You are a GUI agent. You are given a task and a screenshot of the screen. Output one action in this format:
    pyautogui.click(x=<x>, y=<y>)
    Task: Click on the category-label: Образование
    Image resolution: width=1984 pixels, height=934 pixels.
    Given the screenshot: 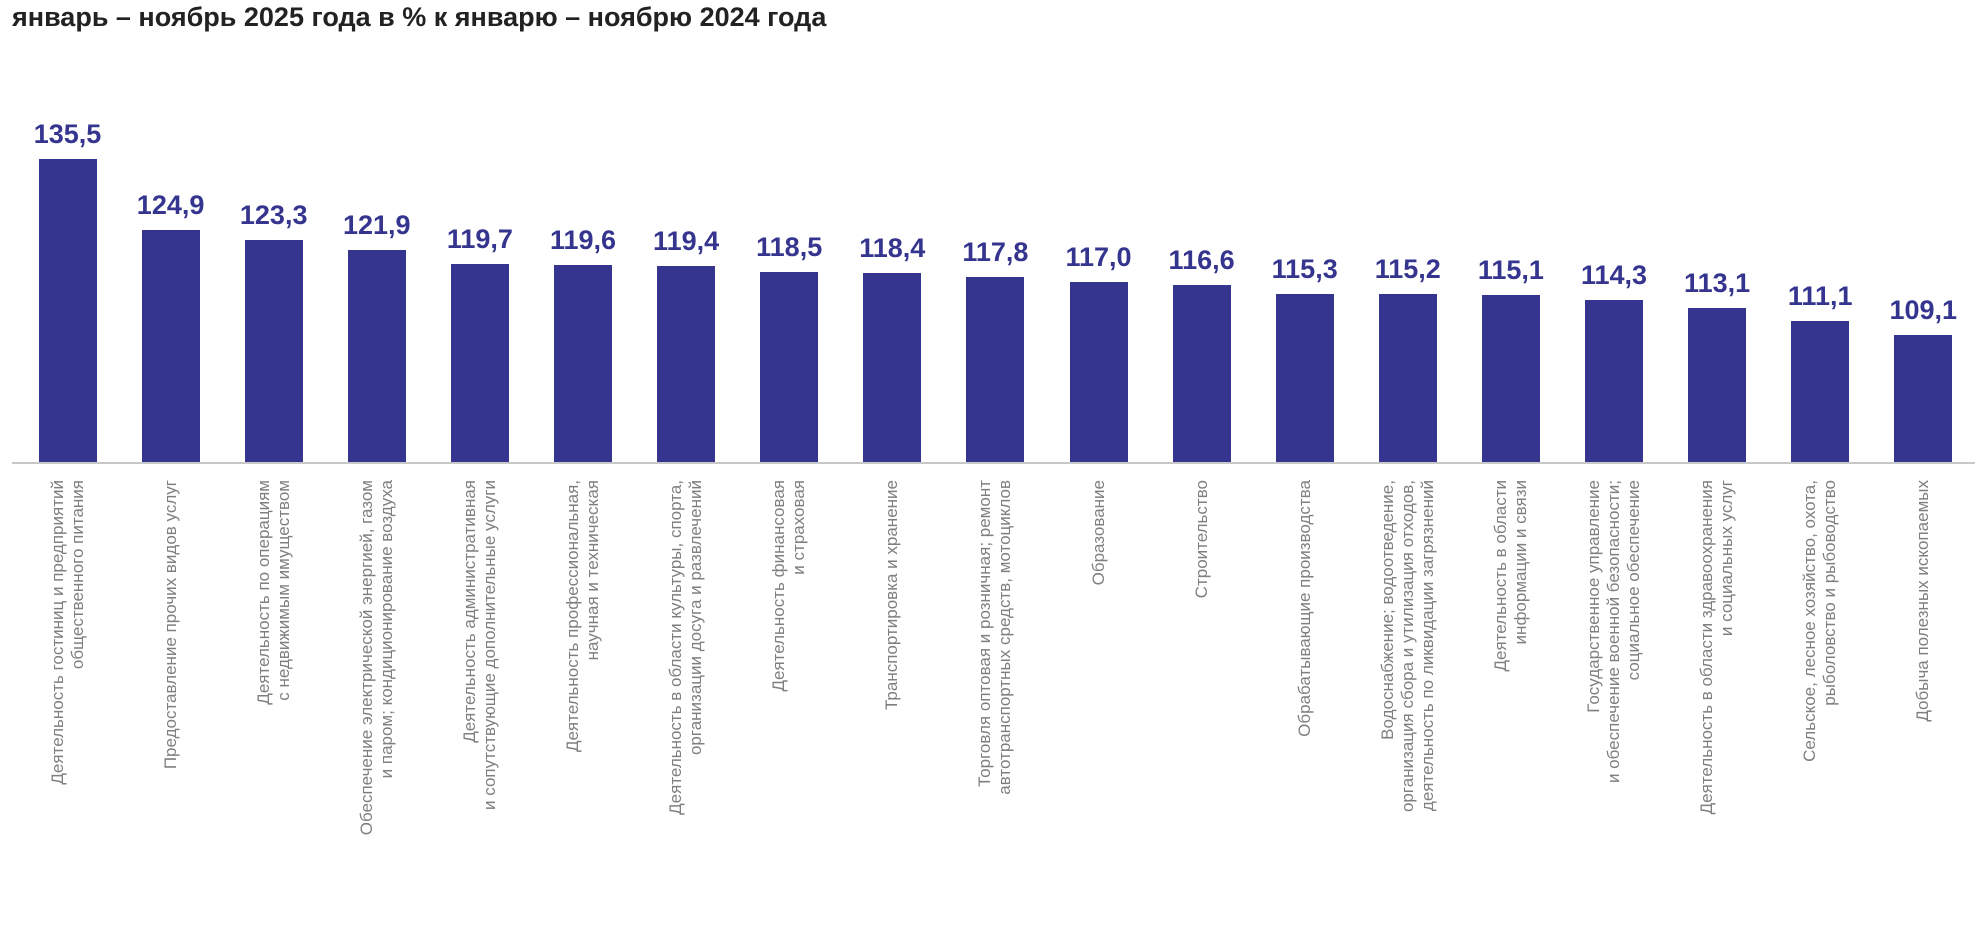 What is the action you would take?
    pyautogui.click(x=1098, y=533)
    